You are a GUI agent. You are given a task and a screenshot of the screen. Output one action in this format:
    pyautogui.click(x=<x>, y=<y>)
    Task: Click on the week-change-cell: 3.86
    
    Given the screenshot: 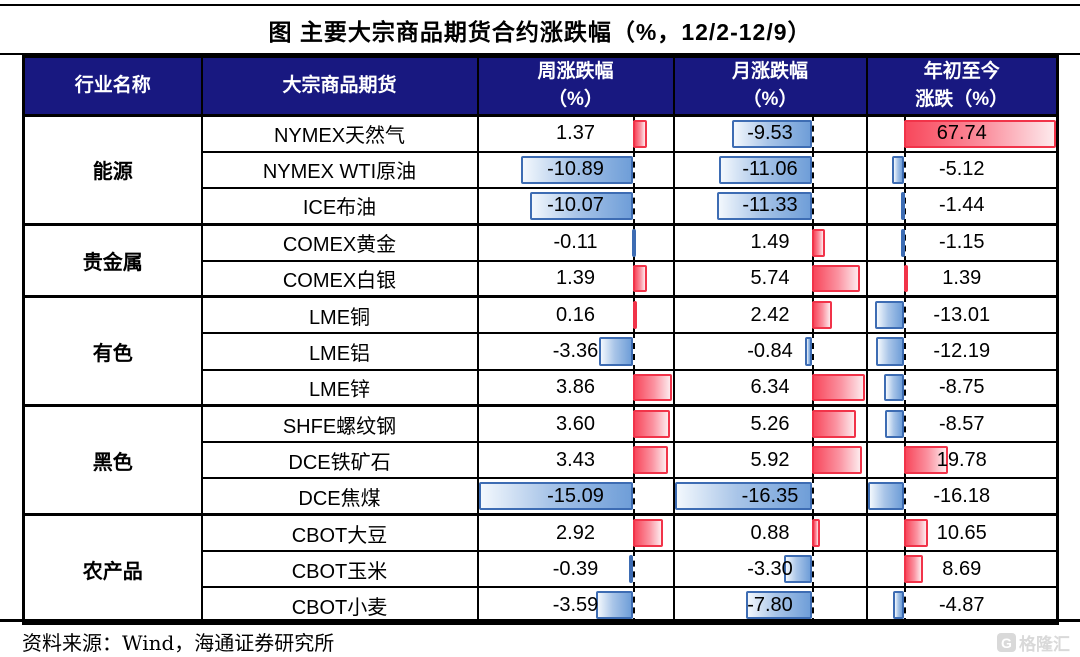 What is the action you would take?
    pyautogui.click(x=575, y=387)
    